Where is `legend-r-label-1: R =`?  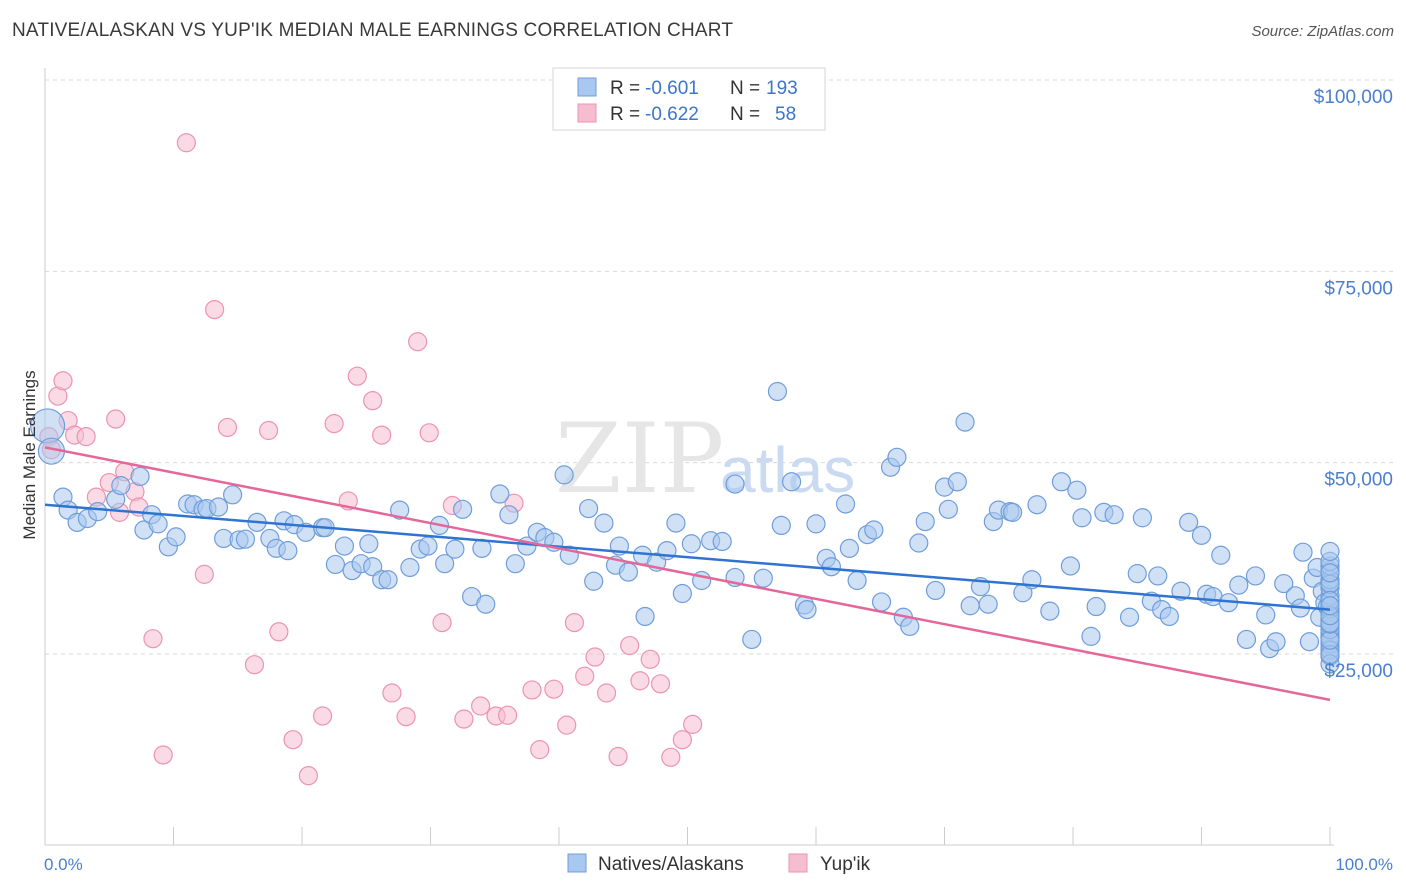
legend-r-label-1: R = is located at coordinates (625, 88).